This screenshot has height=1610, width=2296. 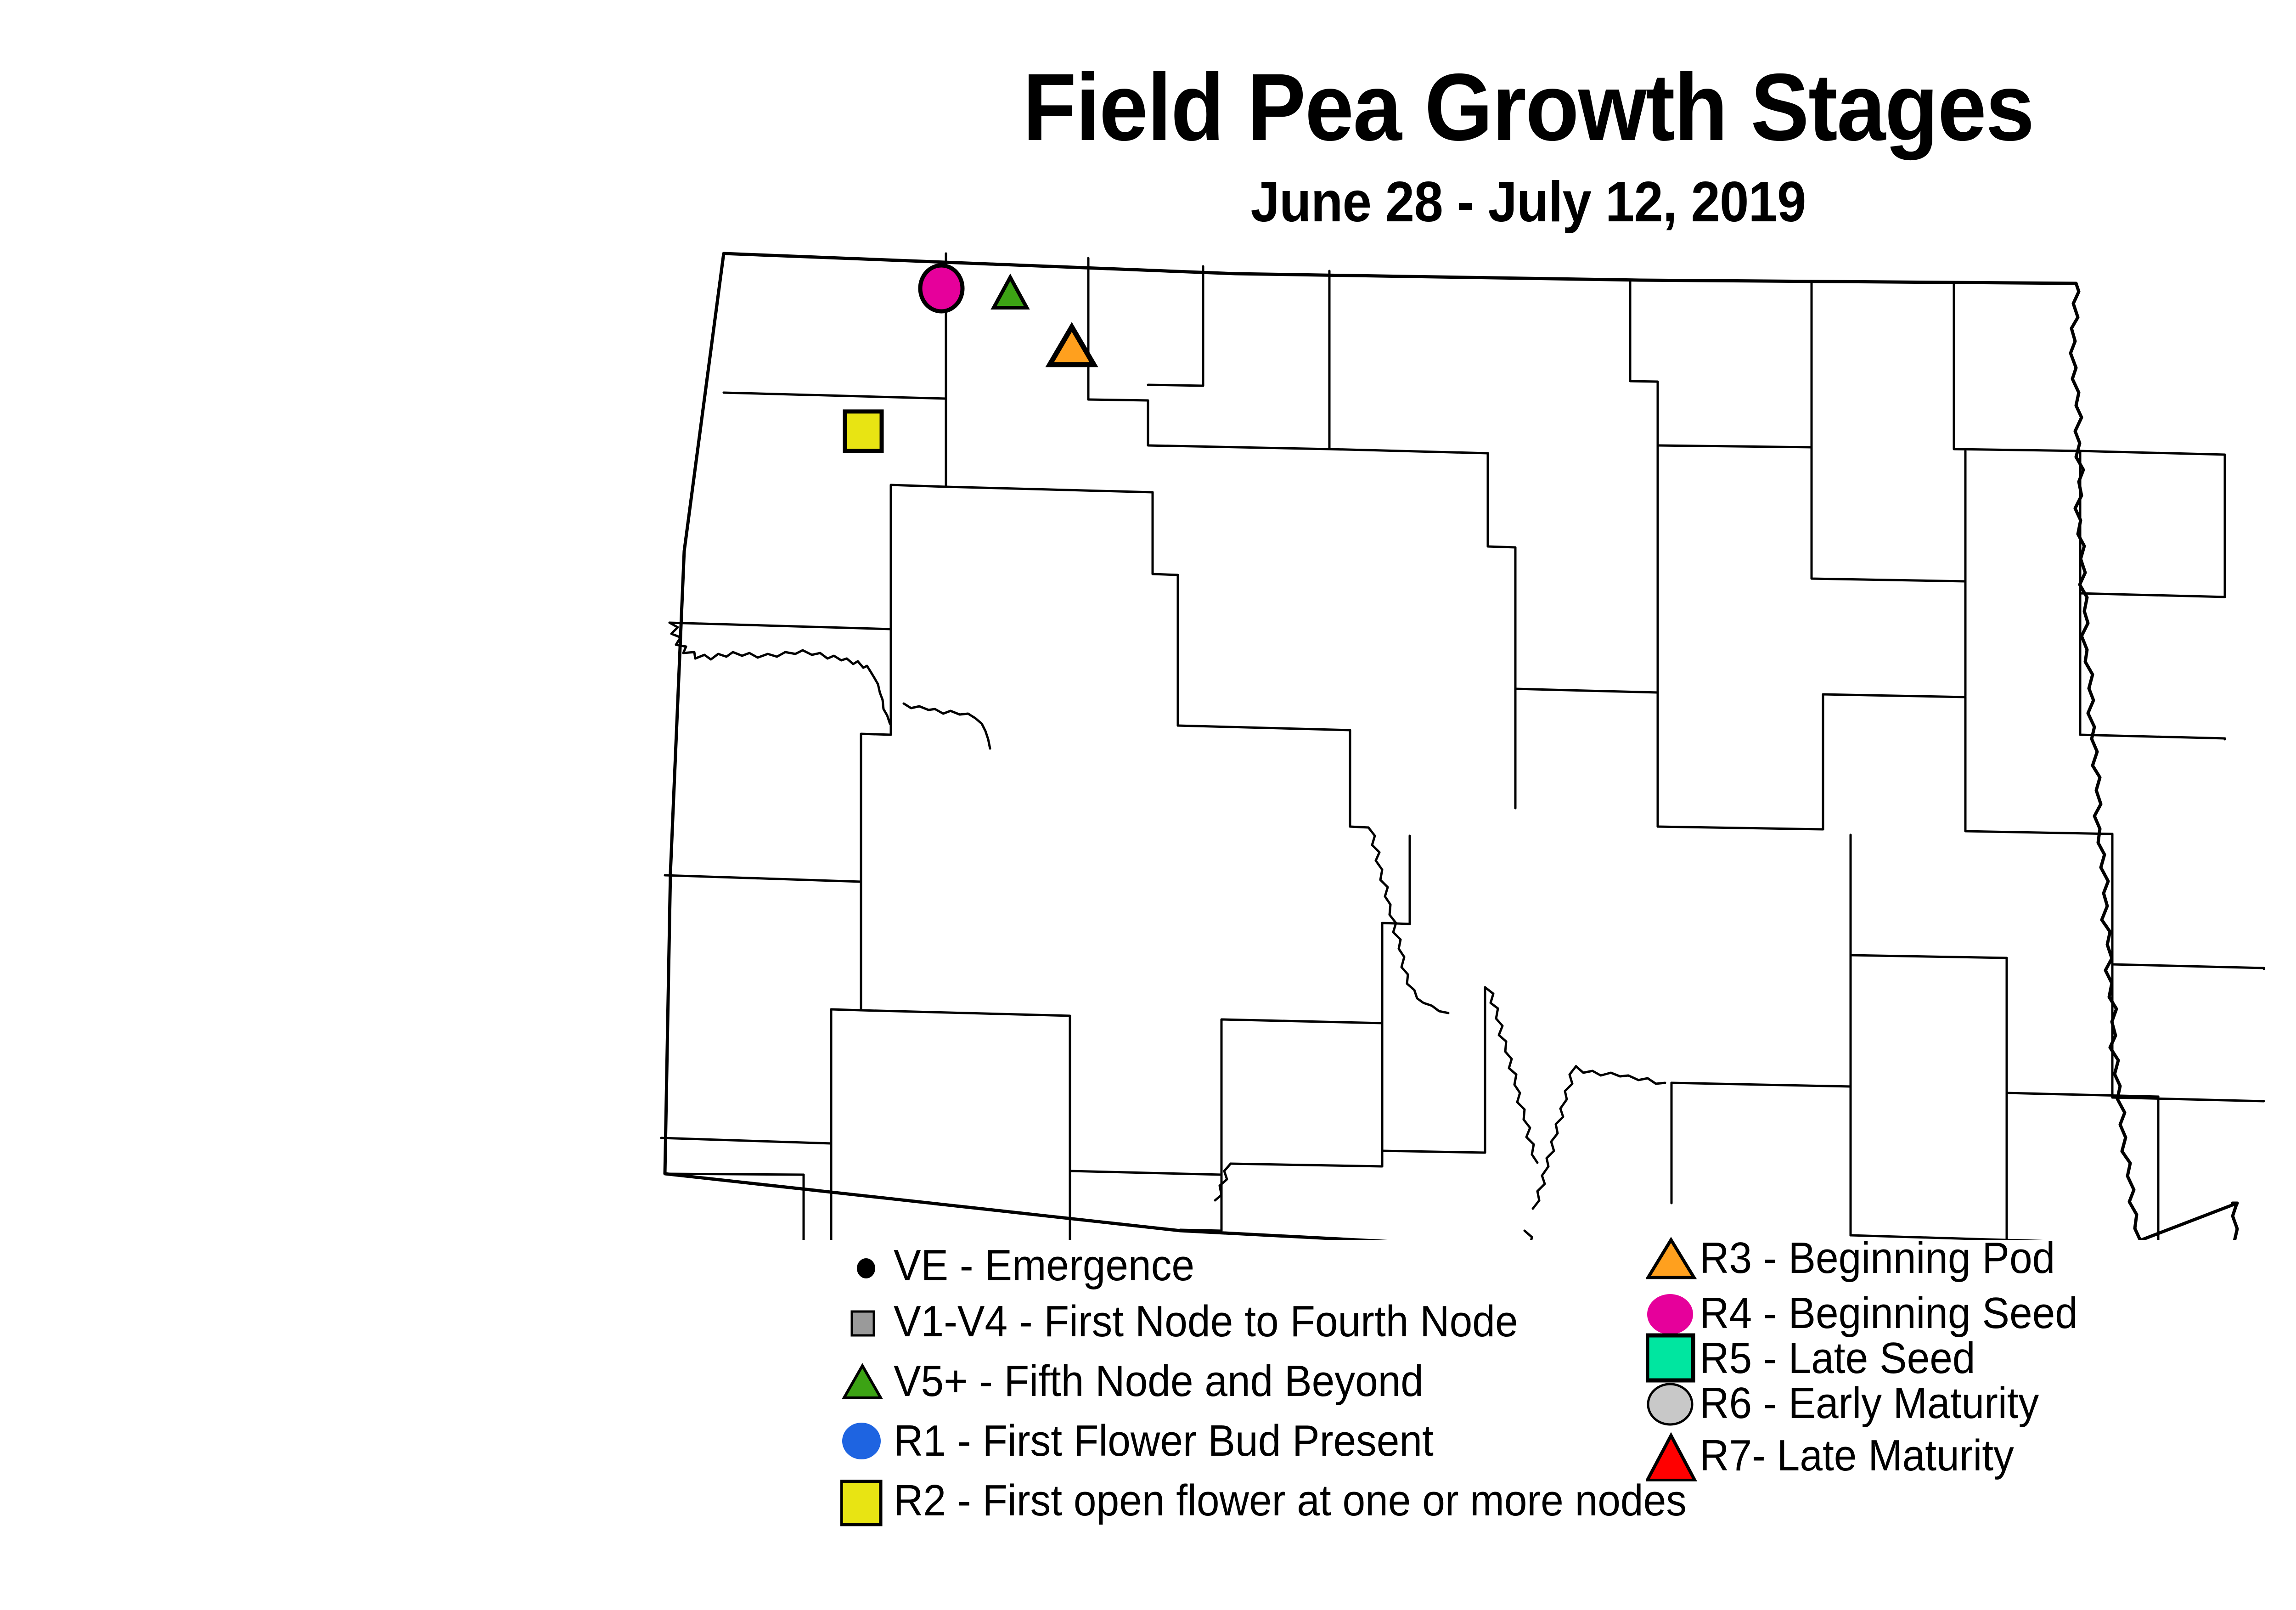 I want to click on legend-label-r7: R7- Late Maturity, so click(x=1856, y=1455).